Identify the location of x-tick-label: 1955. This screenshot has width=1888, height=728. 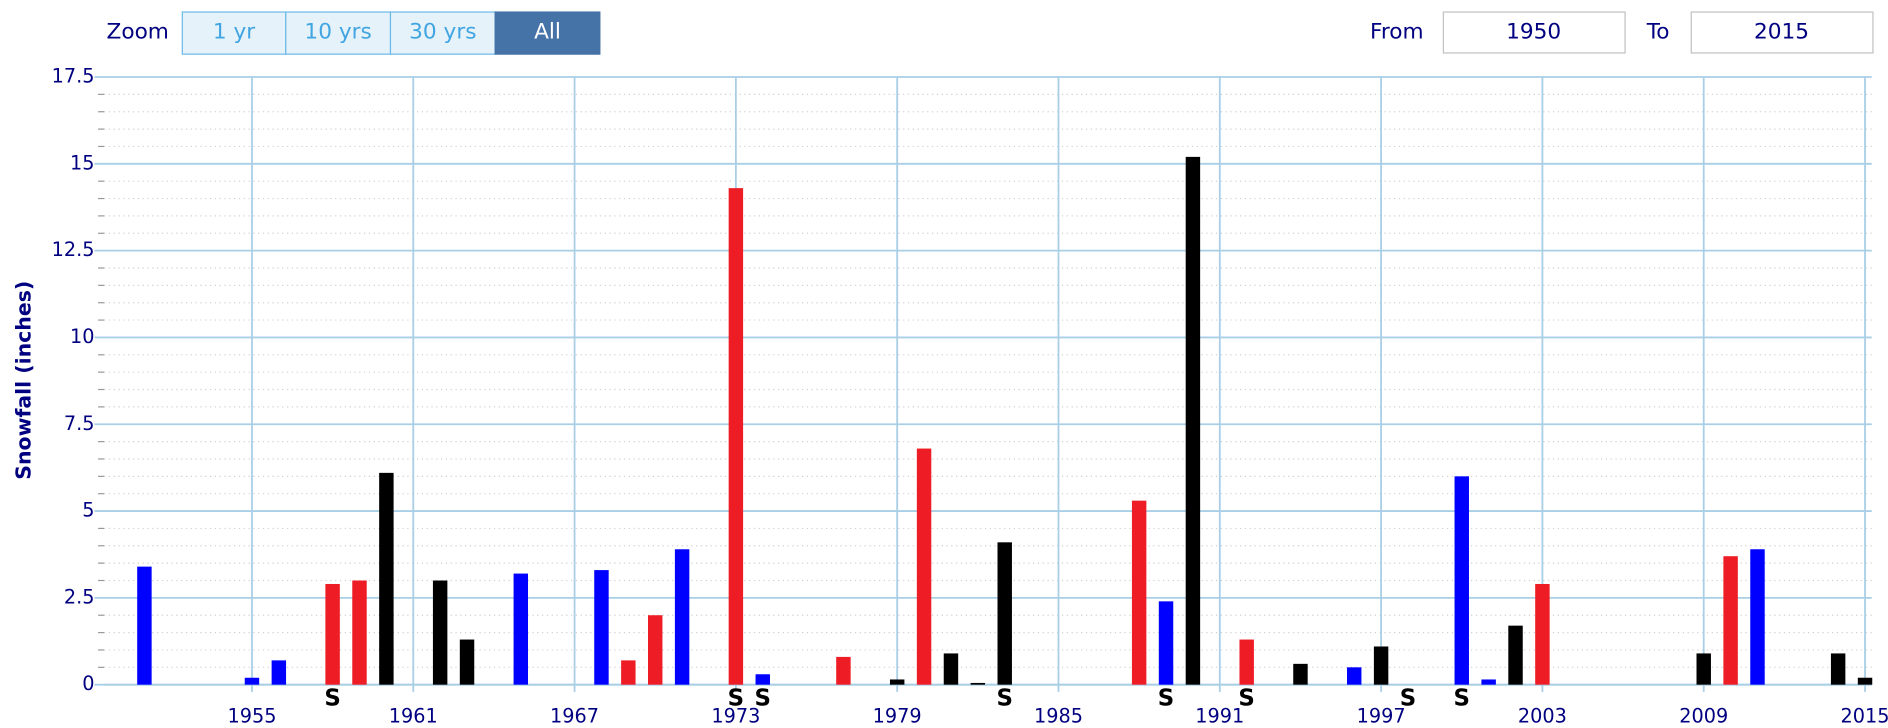
(251, 716).